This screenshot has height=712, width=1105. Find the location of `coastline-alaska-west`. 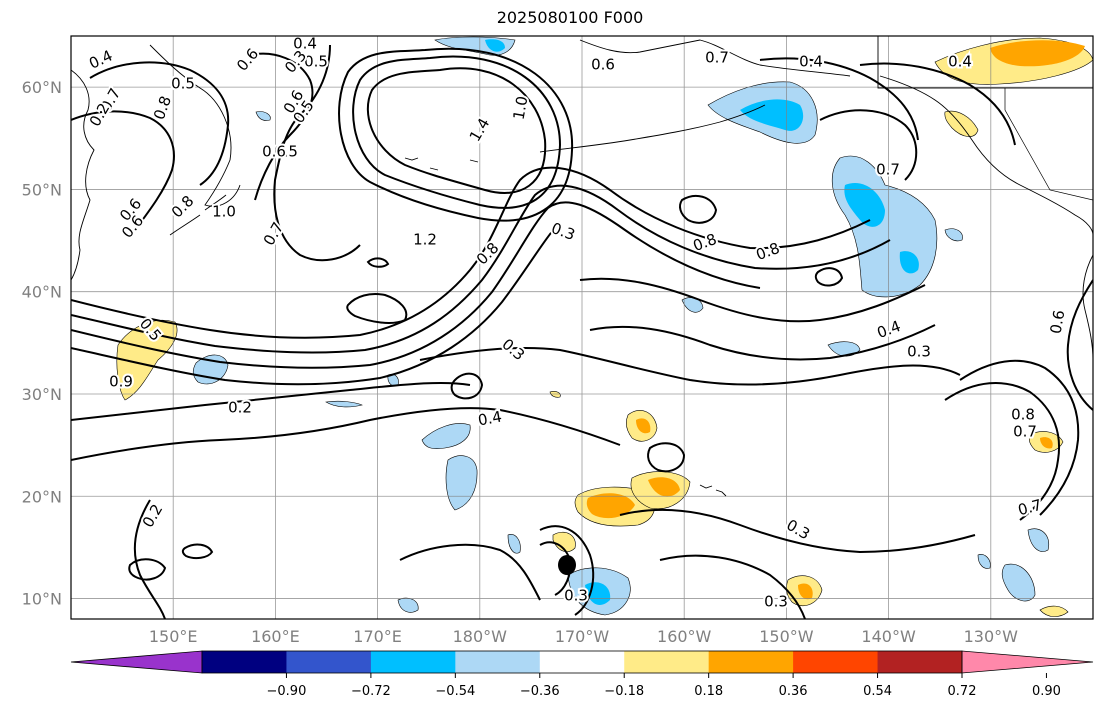

coastline-alaska-west is located at coordinates (715, 58).